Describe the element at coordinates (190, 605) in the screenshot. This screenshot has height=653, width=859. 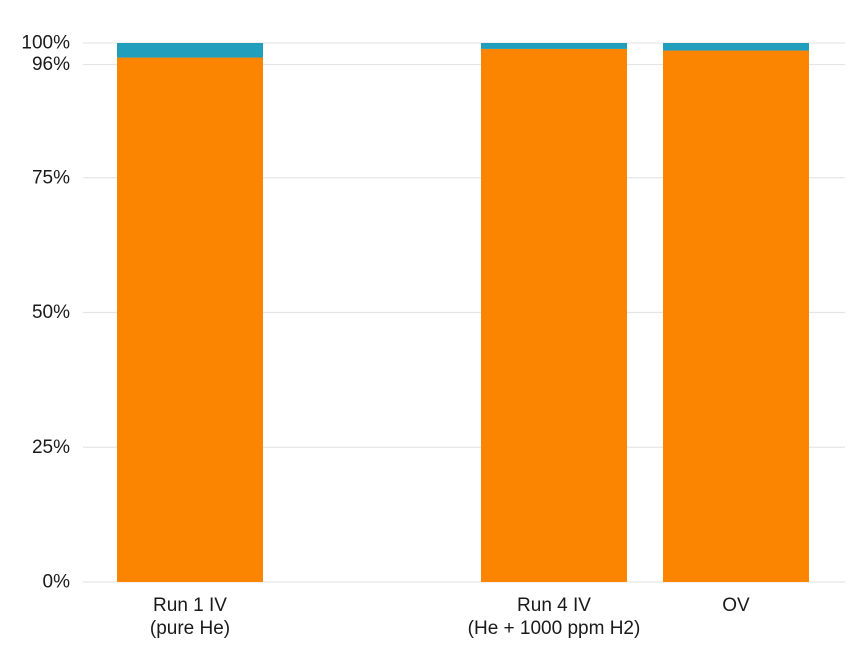
I see `x-tick-label-line: Run 1 IV` at that location.